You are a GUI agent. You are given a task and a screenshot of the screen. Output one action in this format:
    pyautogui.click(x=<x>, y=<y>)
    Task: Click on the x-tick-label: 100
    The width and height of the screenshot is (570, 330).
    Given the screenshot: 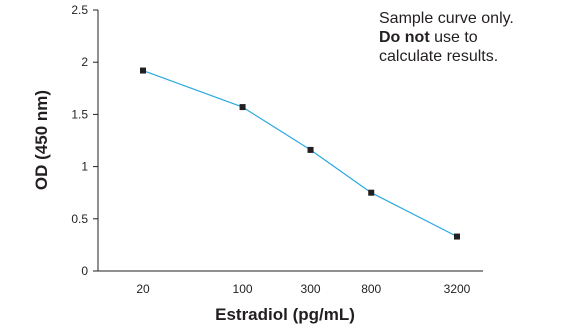 What is the action you would take?
    pyautogui.click(x=243, y=289)
    